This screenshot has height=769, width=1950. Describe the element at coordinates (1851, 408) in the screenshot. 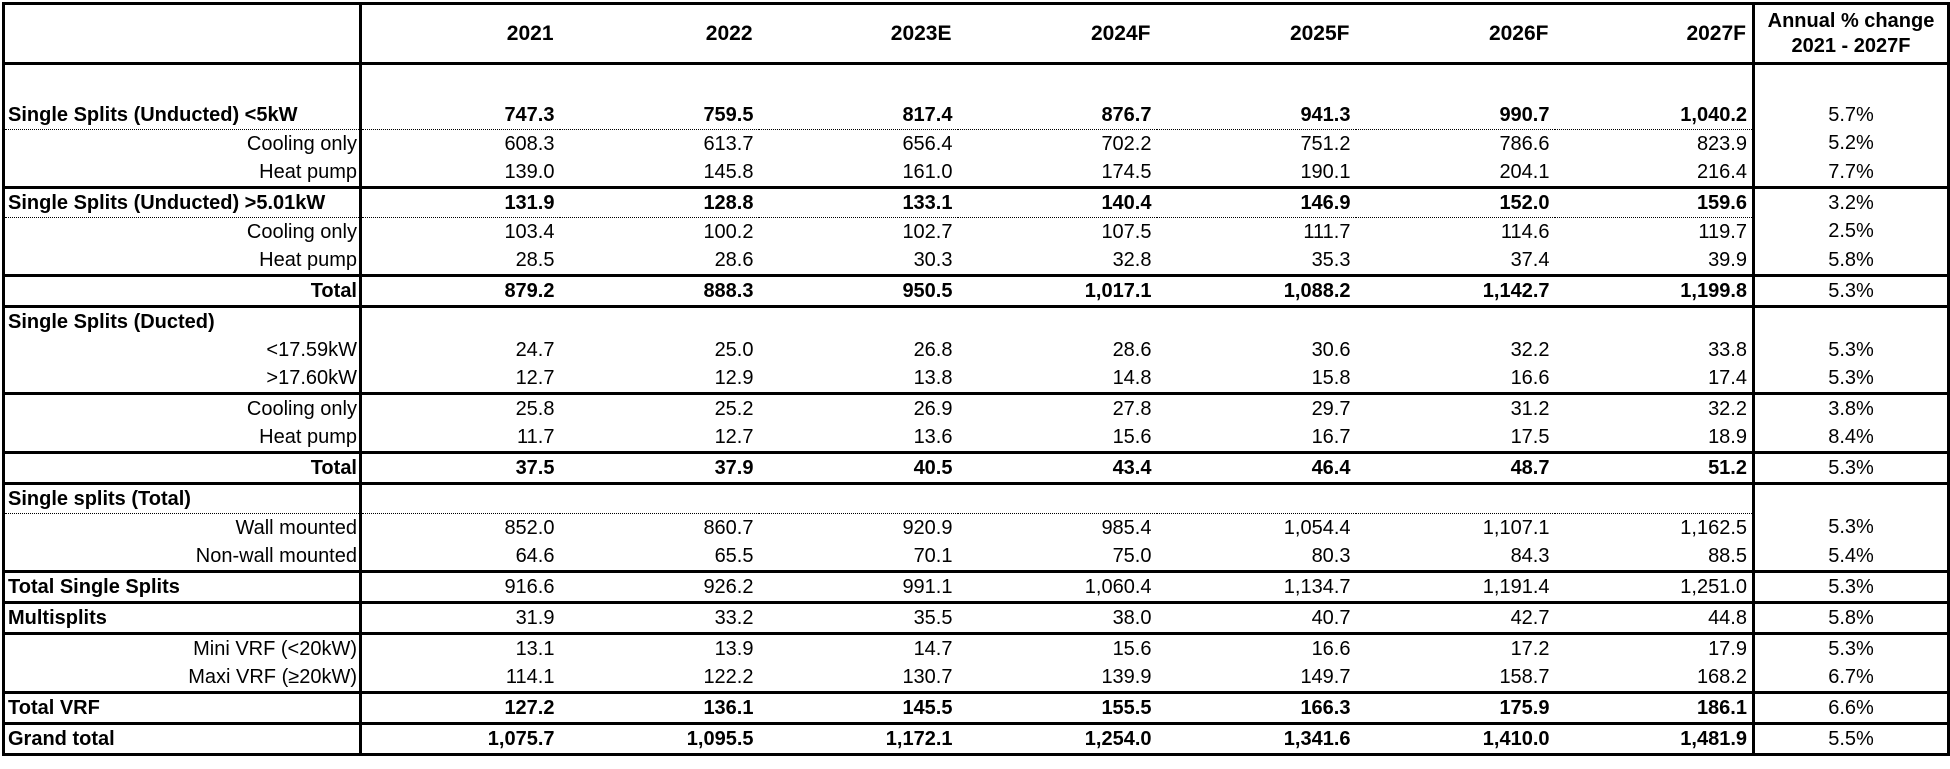

I see `annual-change-cell: 3.8%` at that location.